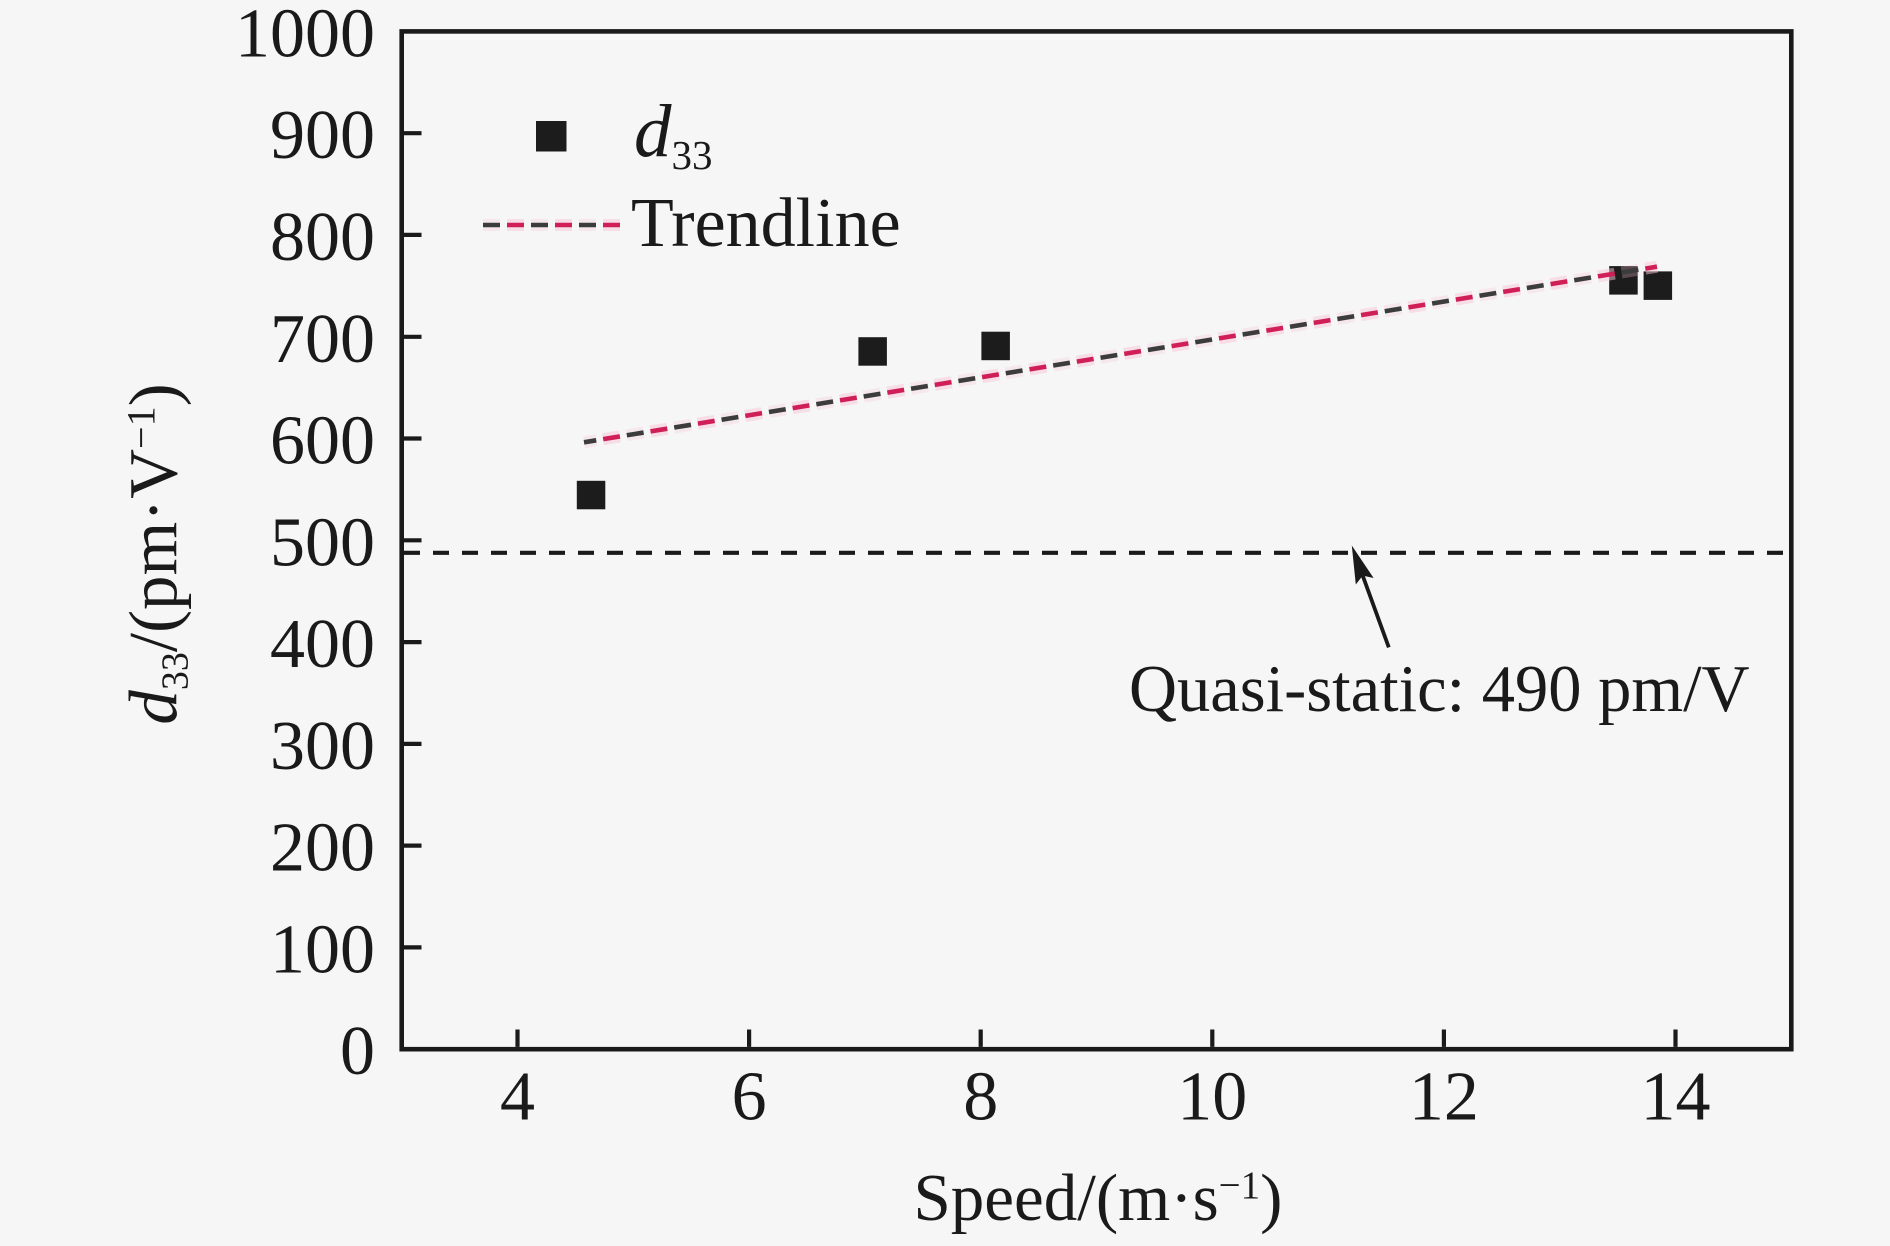  What do you see at coordinates (322, 949) in the screenshot?
I see `svg-text: 100` at bounding box center [322, 949].